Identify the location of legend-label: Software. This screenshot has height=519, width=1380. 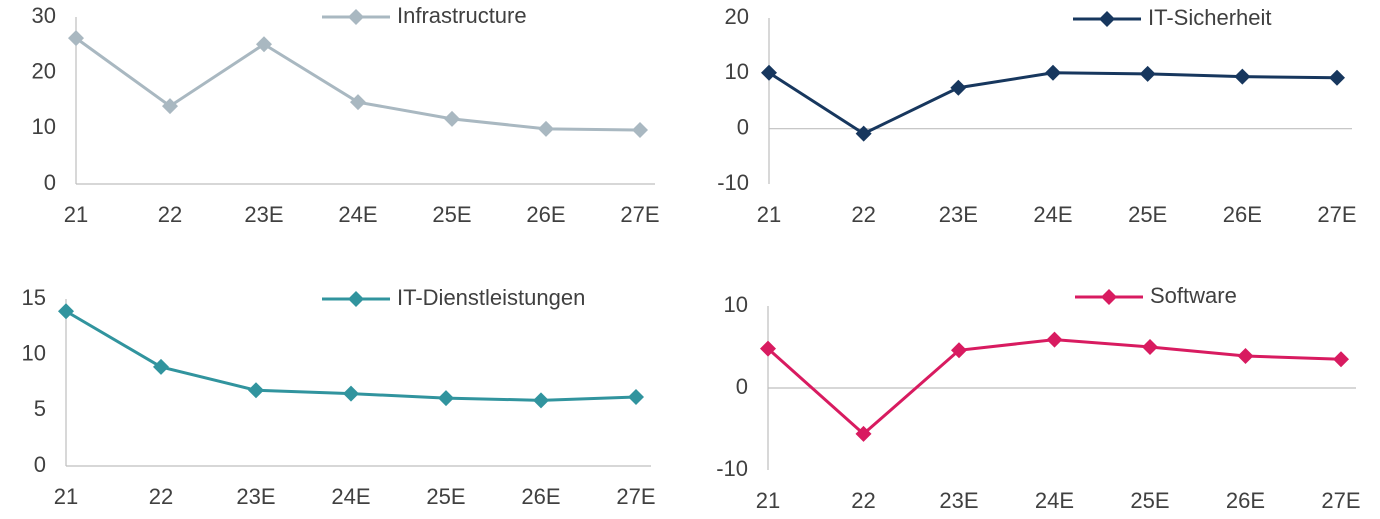
(1193, 295).